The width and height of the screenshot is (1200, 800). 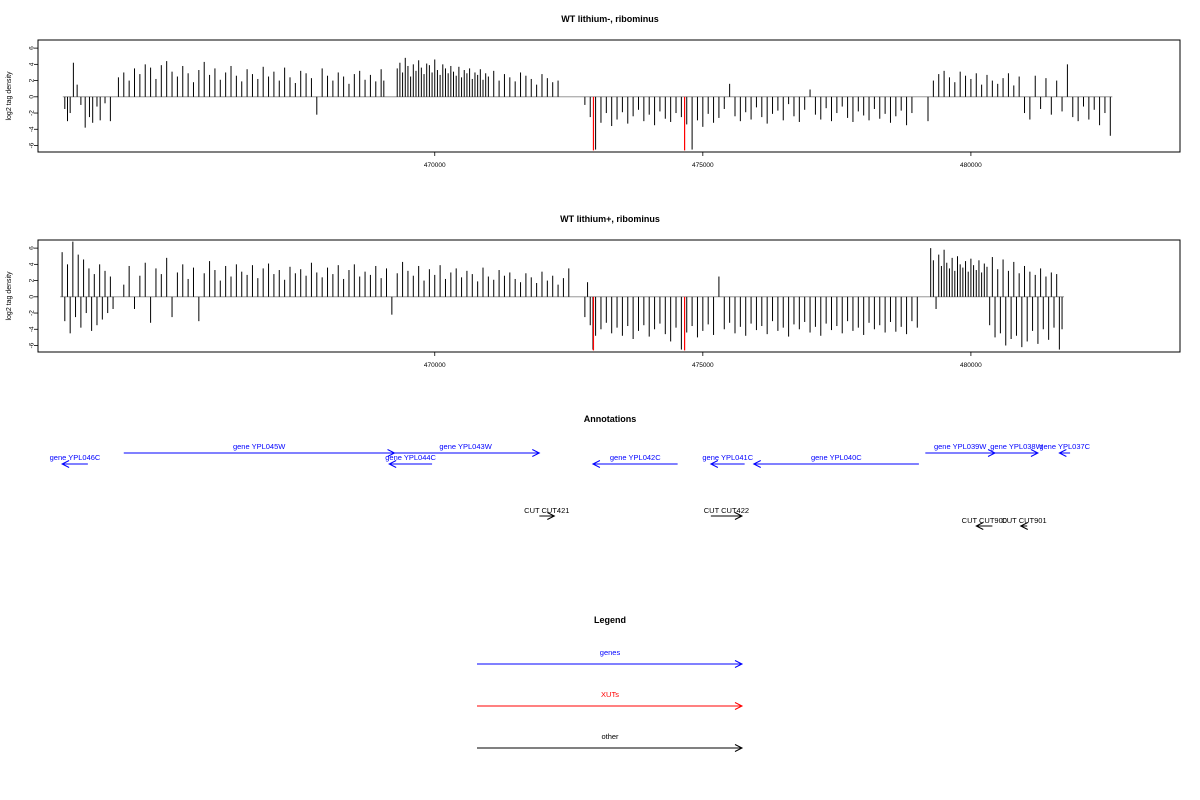 What do you see at coordinates (610, 620) in the screenshot?
I see `legend-title: Legend` at bounding box center [610, 620].